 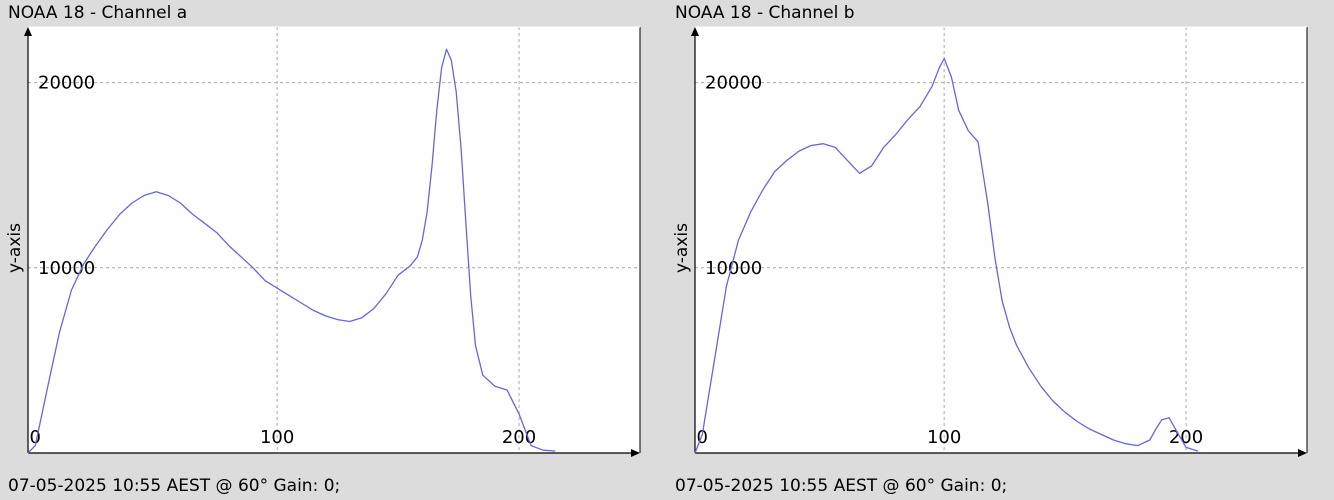 What do you see at coordinates (98, 13) in the screenshot?
I see `chart-title: NOAA 18 - Channel a` at bounding box center [98, 13].